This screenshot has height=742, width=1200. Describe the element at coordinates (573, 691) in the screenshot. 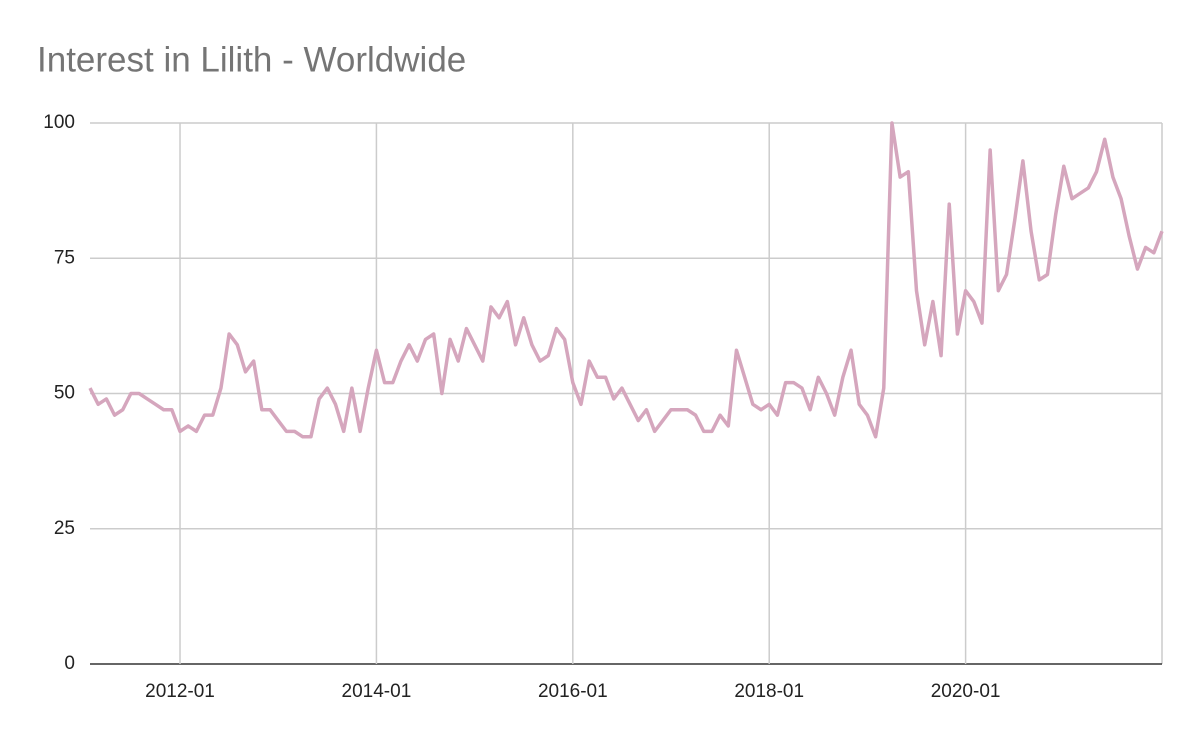

I see `x-tick-label: 2016-01` at that location.